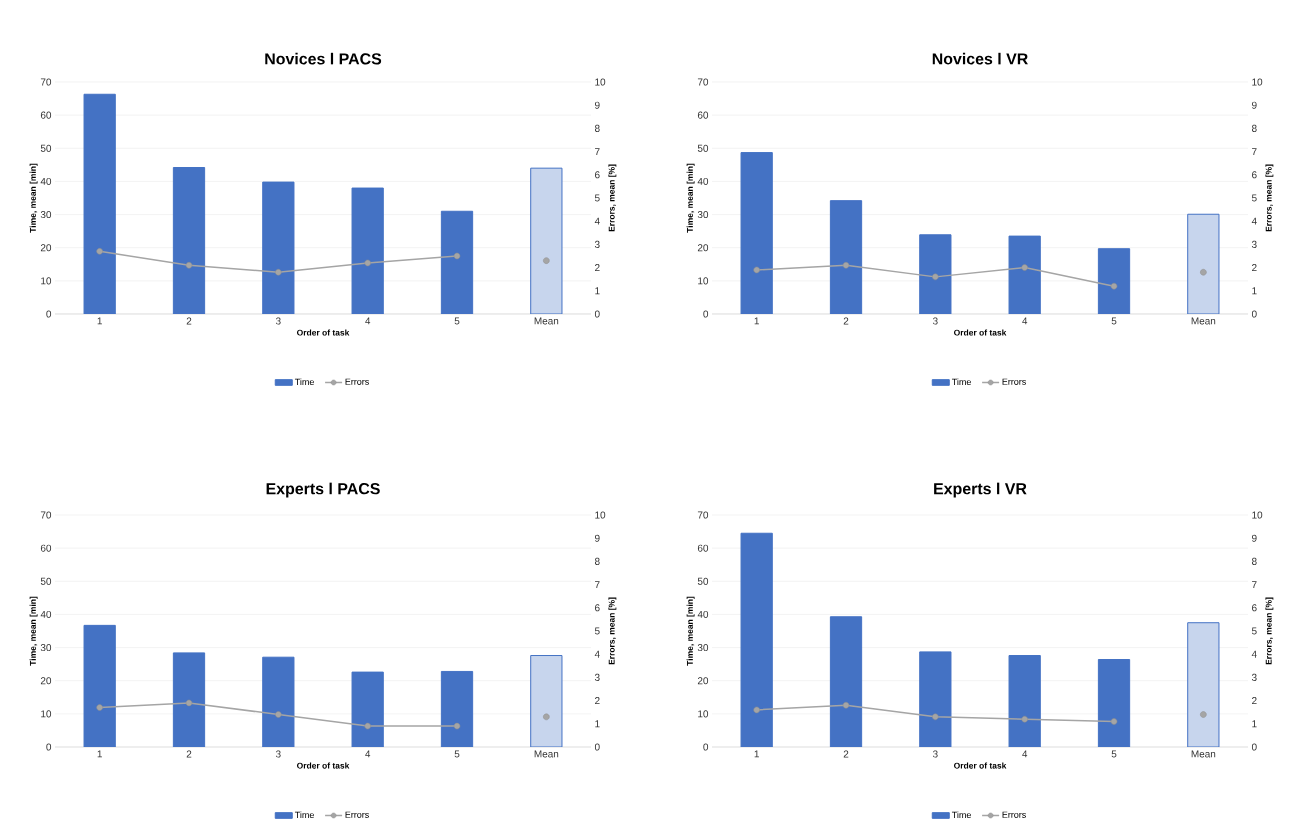  Describe the element at coordinates (597, 268) in the screenshot. I see `y2-tick-label: 2` at that location.